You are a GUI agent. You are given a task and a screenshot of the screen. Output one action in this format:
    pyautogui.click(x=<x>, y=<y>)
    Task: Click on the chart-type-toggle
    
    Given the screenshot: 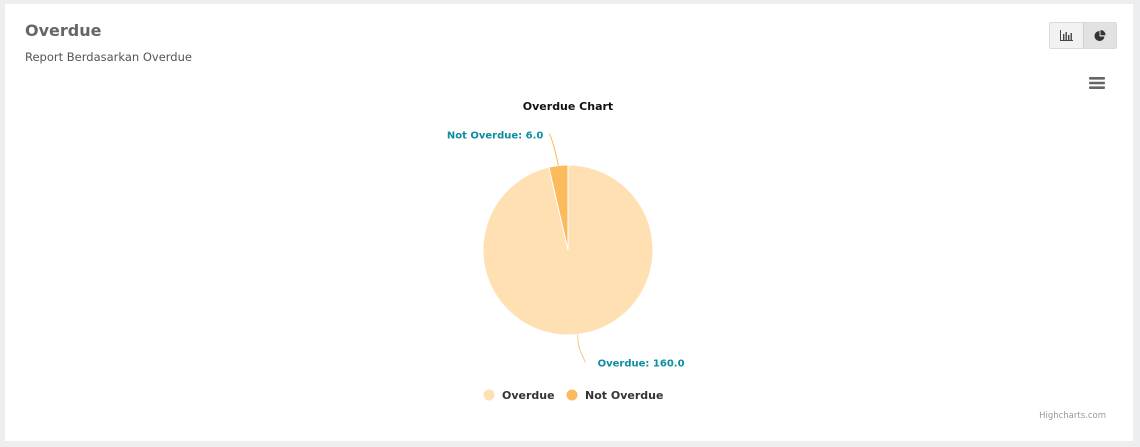 What is the action you would take?
    pyautogui.click(x=1083, y=35)
    